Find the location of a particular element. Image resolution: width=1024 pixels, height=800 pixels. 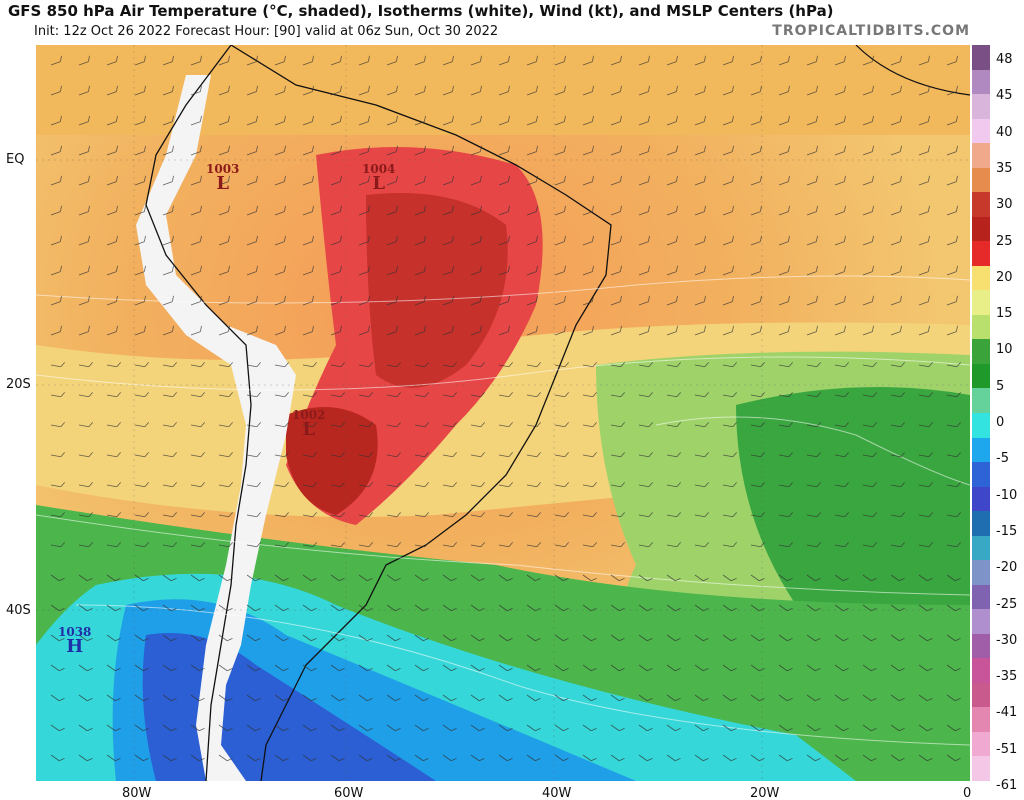

hottest-region is located at coordinates (437, 290).